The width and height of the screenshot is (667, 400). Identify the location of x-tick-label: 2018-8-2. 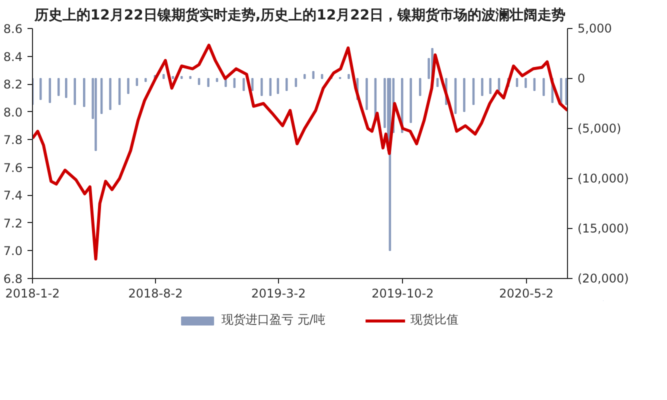
(155, 293).